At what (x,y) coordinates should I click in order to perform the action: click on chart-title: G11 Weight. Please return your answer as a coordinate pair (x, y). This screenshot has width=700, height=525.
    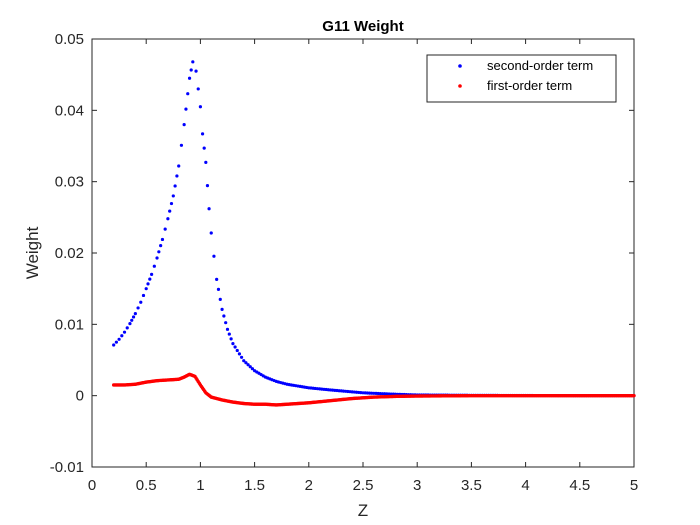
    Looking at the image, I should click on (362, 26).